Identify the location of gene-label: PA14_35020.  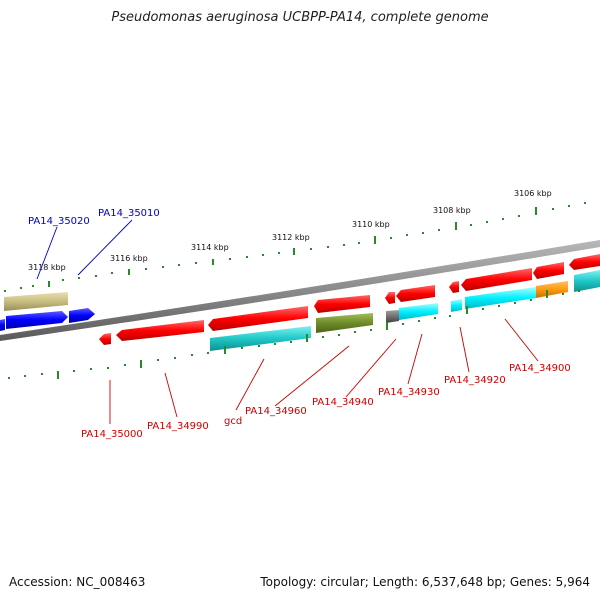
(59, 221).